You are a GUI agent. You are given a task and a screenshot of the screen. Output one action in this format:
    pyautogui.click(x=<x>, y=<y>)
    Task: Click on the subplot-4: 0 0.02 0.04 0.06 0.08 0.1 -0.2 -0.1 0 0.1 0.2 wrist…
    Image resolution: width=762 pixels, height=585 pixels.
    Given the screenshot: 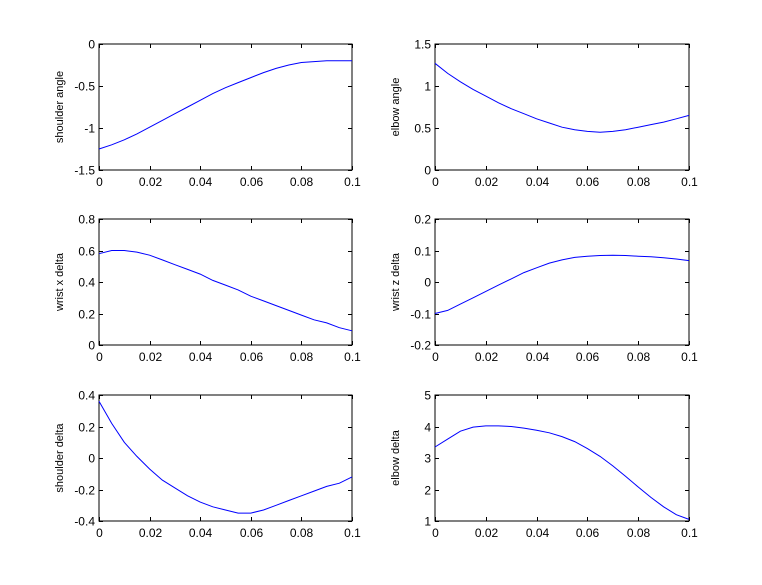 What is the action you would take?
    pyautogui.click(x=544, y=289)
    